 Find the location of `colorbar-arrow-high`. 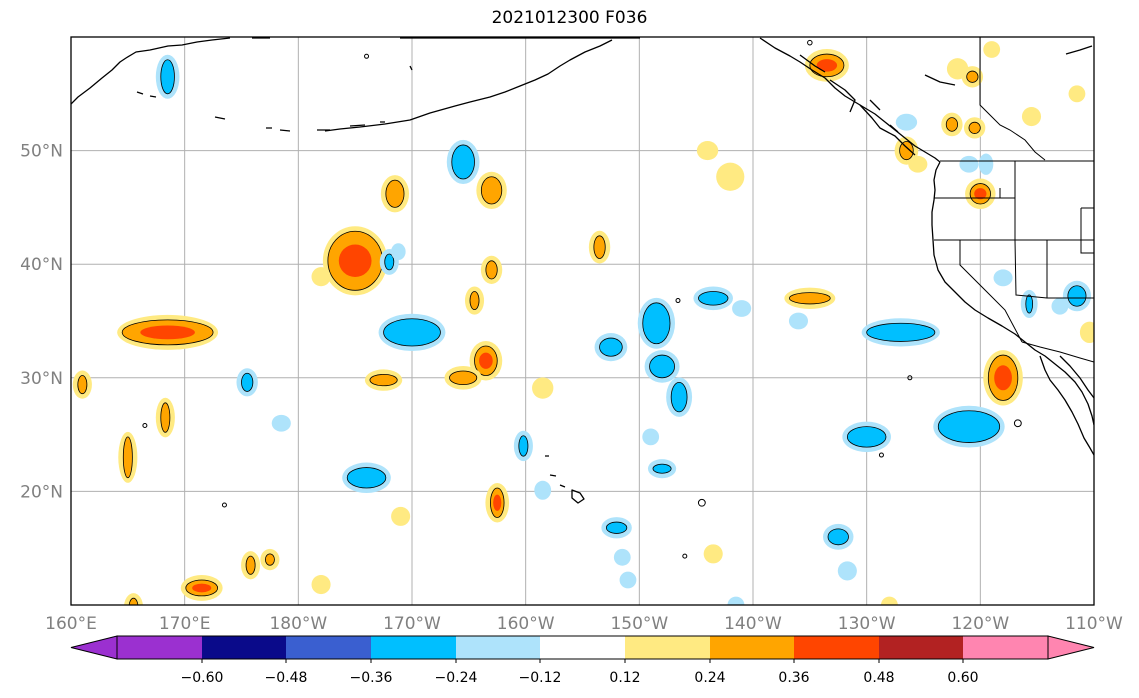

colorbar-arrow-high is located at coordinates (1071, 647).